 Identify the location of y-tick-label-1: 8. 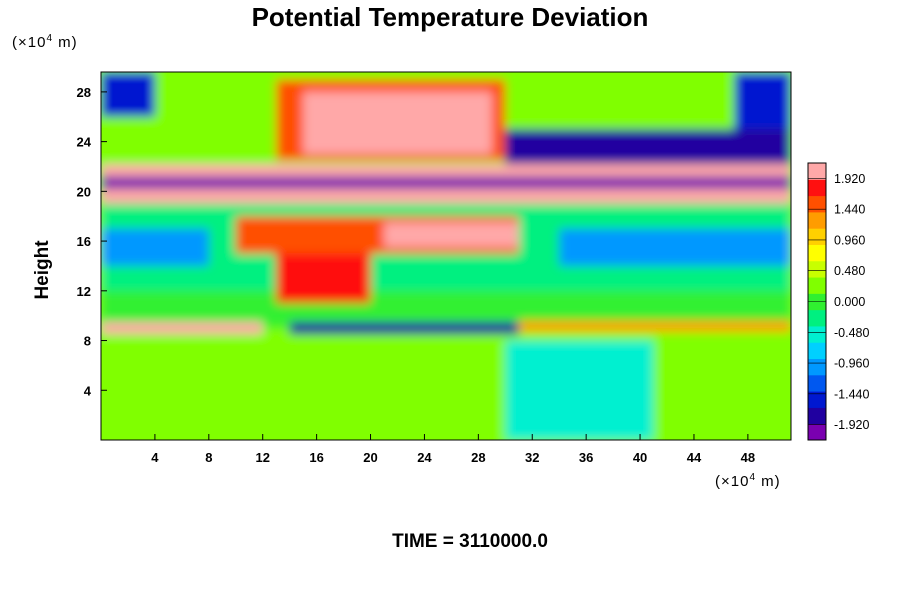
(87, 341).